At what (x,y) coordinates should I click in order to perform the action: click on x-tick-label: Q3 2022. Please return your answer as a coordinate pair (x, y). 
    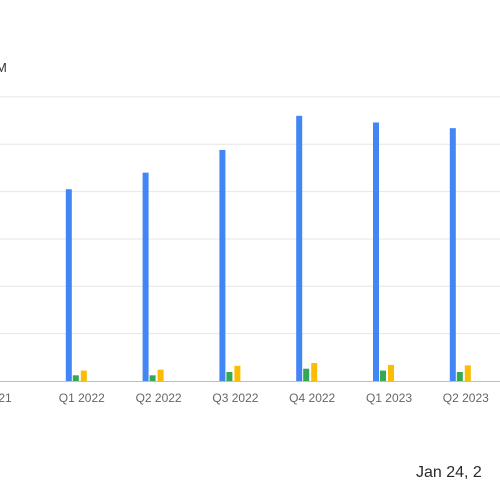
    Looking at the image, I should click on (235, 398).